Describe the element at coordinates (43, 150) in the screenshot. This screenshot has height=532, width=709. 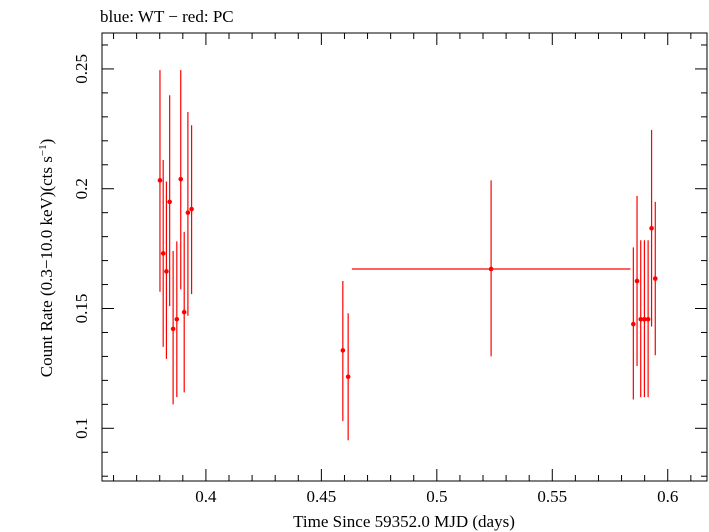
I see `y-axis-label-exponent: −1` at that location.